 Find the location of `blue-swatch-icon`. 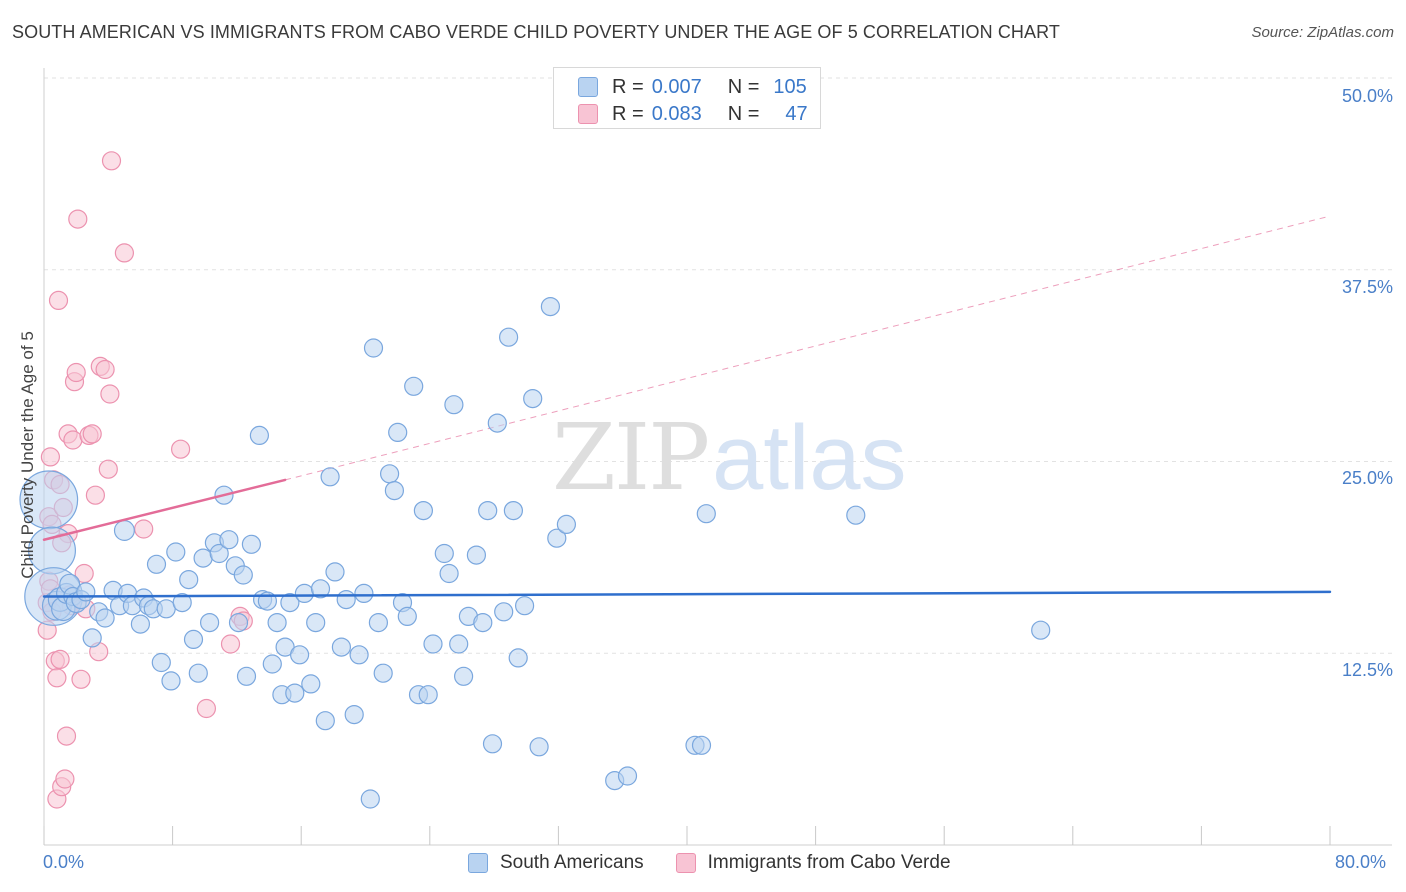

blue-swatch-icon is located at coordinates (588, 87).